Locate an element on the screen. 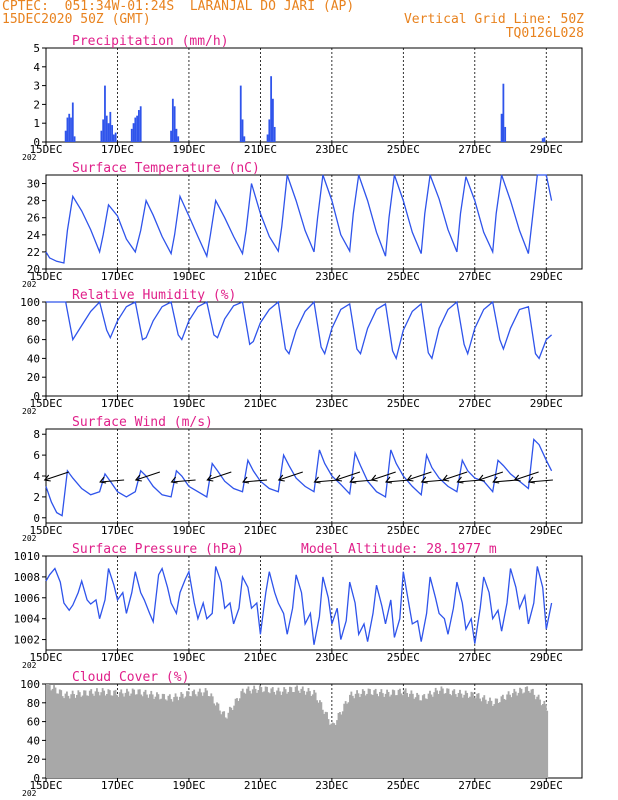 Image resolution: width=618 pixels, height=800 pixels. pressure-xtick-label: 19DEC is located at coordinates (188, 657).